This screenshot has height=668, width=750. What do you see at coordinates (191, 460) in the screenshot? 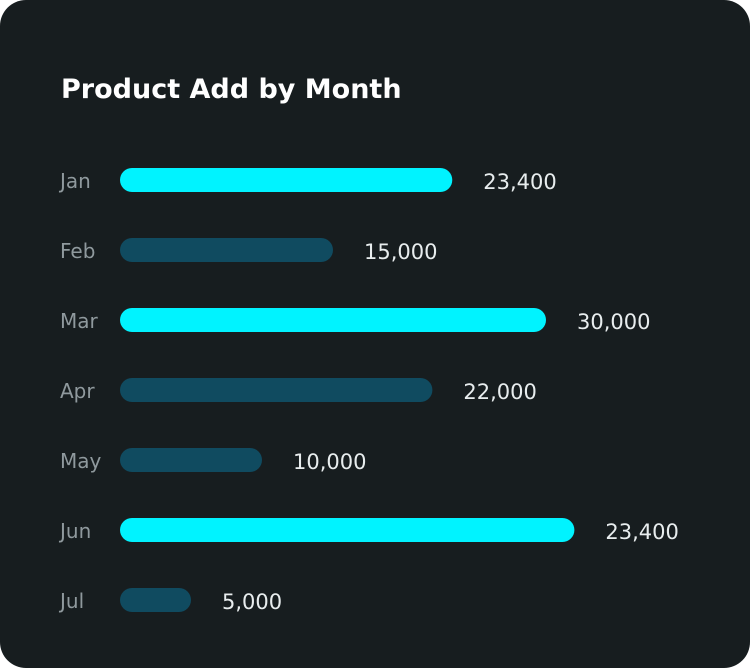
I see `bar-may` at bounding box center [191, 460].